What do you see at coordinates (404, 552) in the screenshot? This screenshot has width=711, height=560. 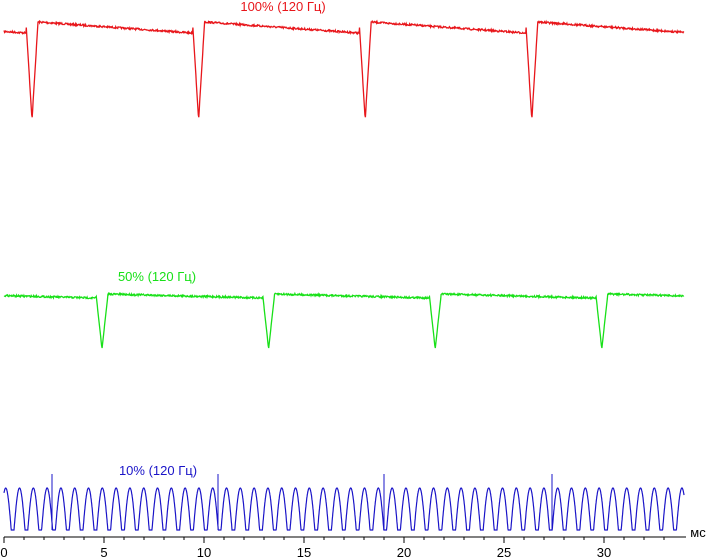 I see `x-tick-label: 20` at bounding box center [404, 552].